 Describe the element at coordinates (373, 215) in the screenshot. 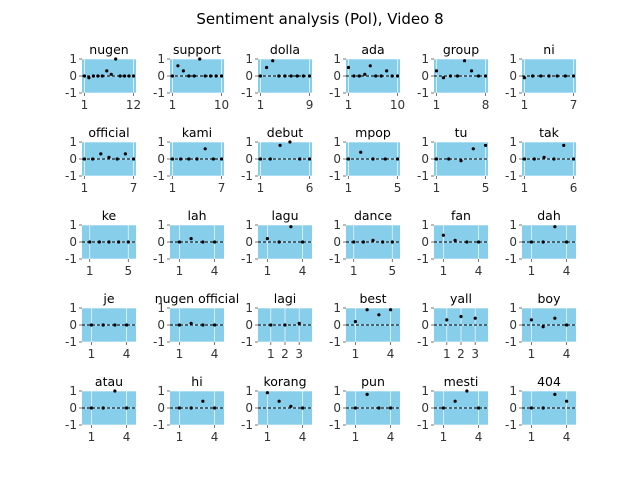

I see `panel-title: dance` at that location.